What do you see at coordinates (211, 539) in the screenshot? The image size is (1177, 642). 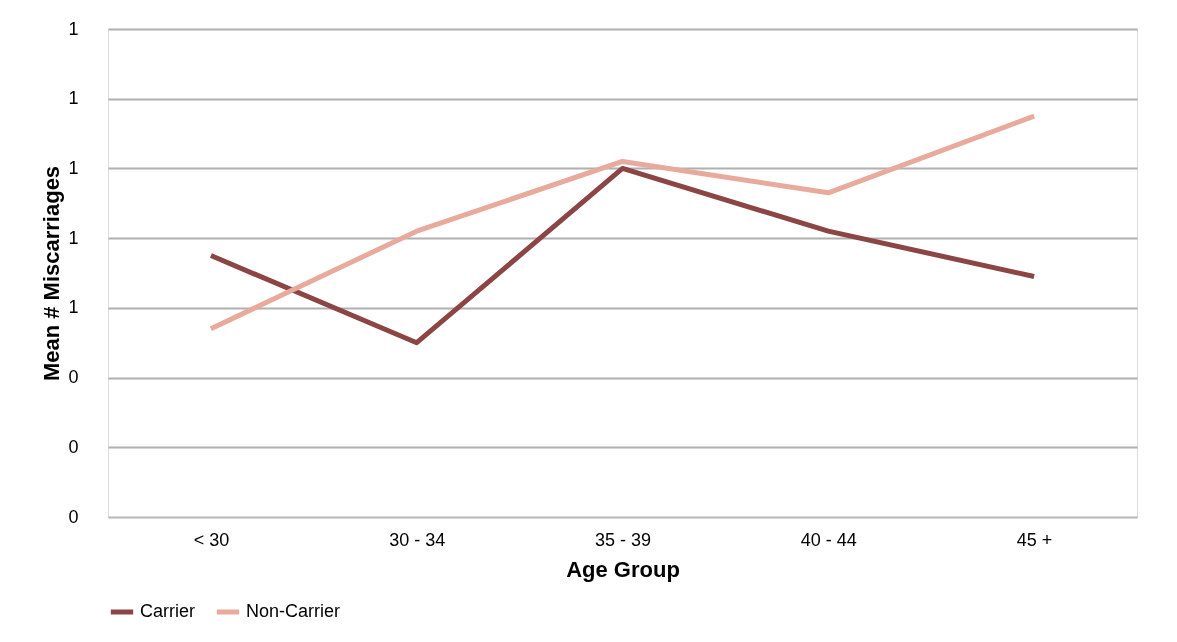 I see `x-tick-label: < 30` at bounding box center [211, 539].